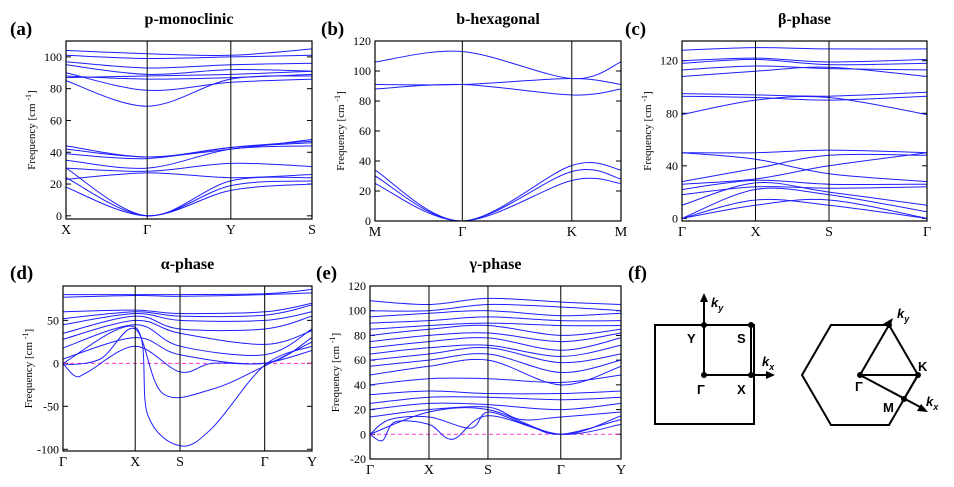  What do you see at coordinates (572, 232) in the screenshot?
I see `kpoint-label: K` at bounding box center [572, 232].